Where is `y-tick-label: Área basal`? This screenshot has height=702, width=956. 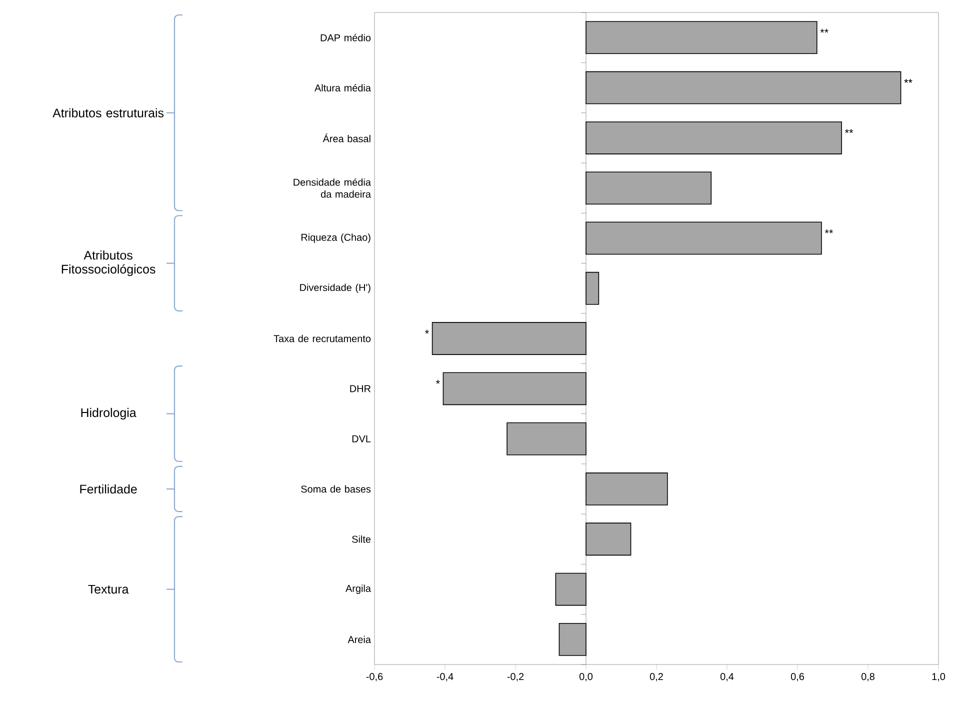 y-tick-label: Área basal is located at coordinates (346, 138).